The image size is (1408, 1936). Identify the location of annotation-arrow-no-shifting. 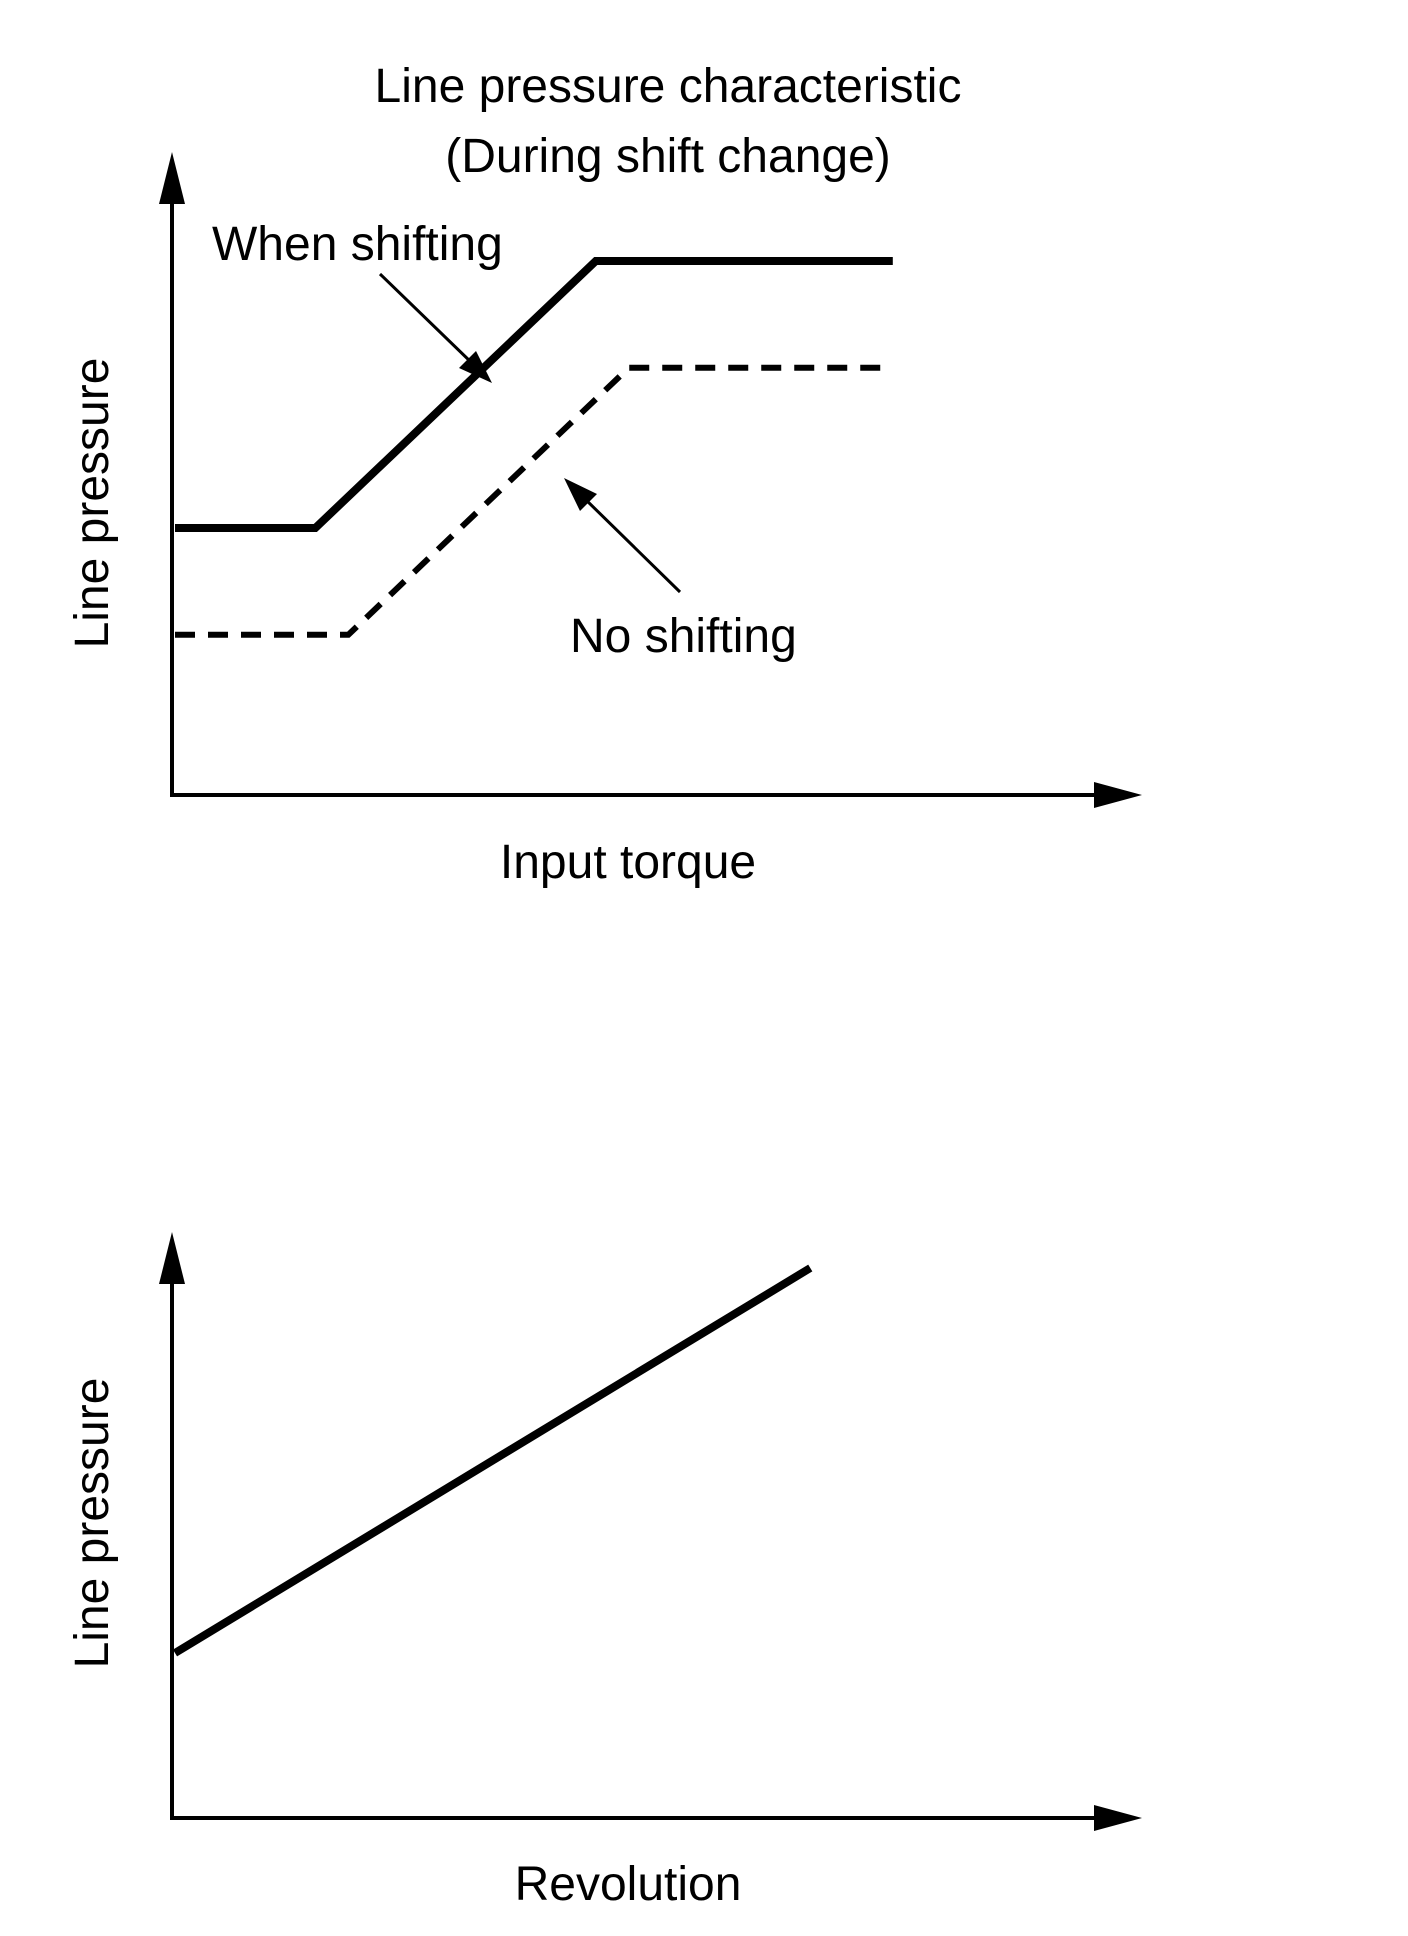
(623, 536).